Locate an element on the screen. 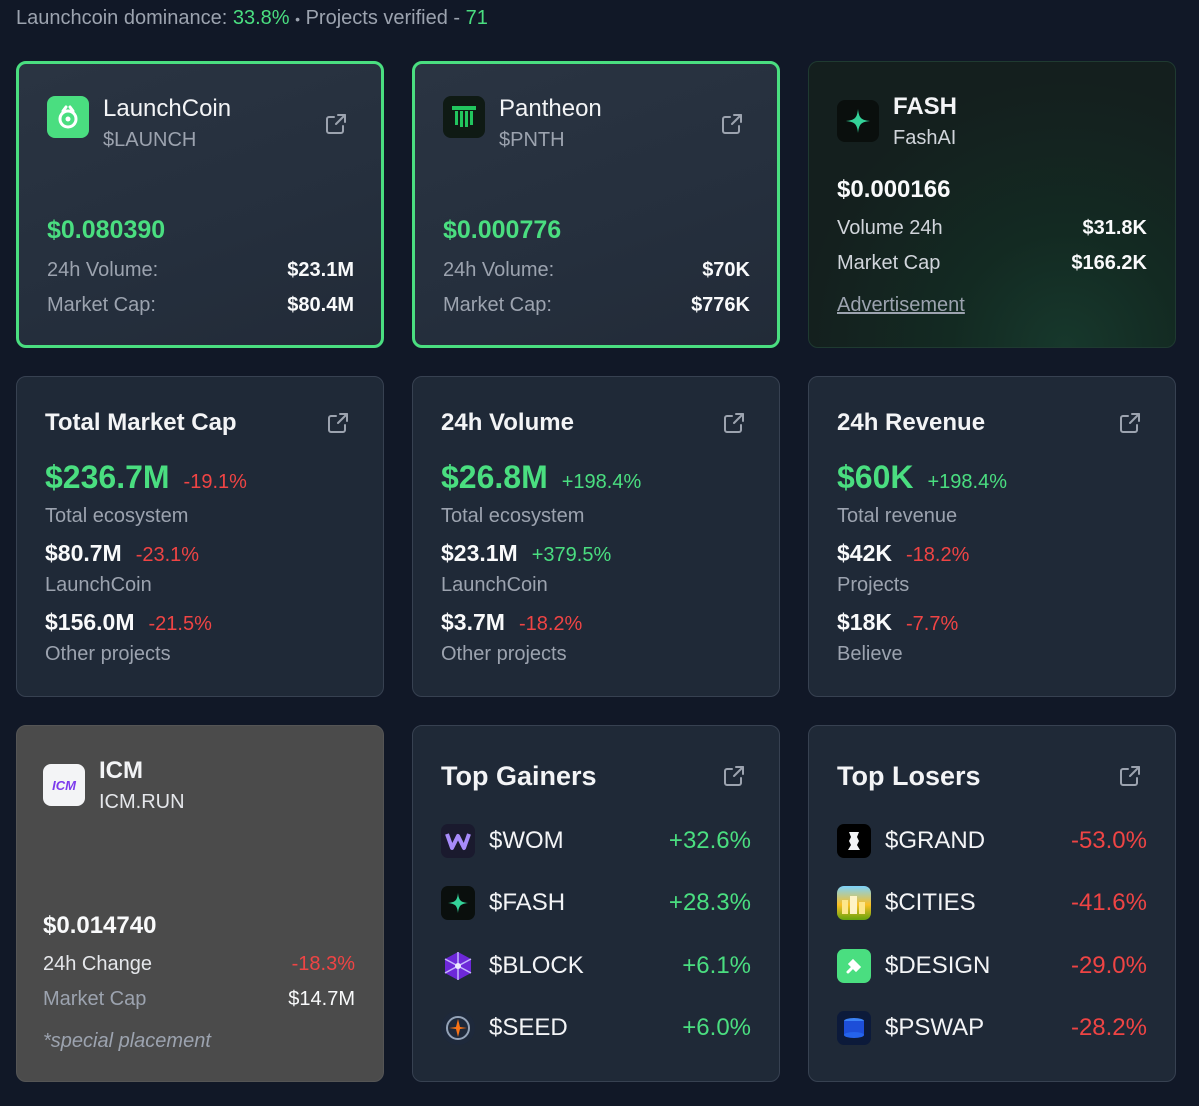 Image resolution: width=1199 pixels, height=1106 pixels. gainer-symbol: $BLOCK is located at coordinates (536, 965).